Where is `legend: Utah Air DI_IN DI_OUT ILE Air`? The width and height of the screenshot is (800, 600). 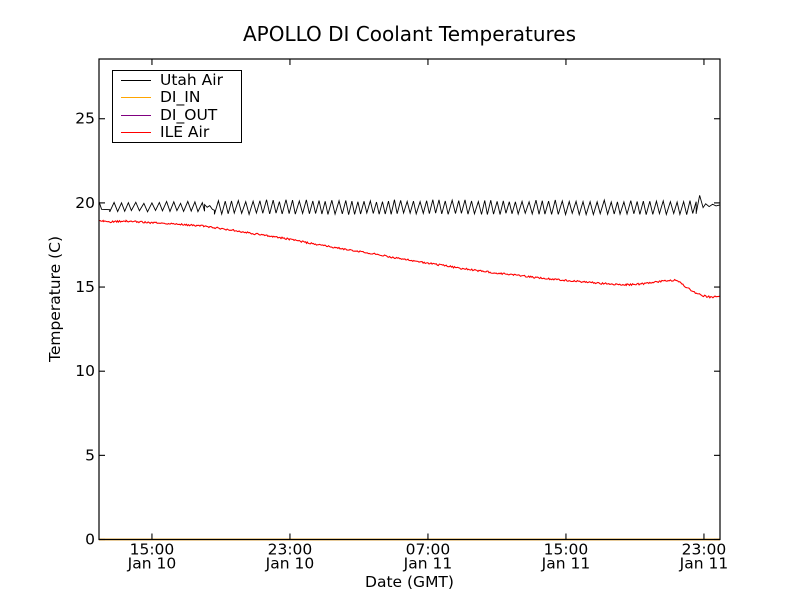 legend: Utah Air DI_IN DI_OUT ILE Air is located at coordinates (177, 106).